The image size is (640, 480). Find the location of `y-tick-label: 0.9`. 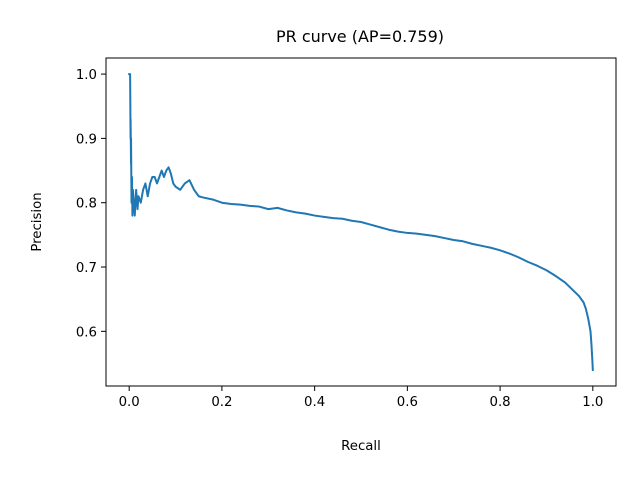

y-tick-label: 0.9 is located at coordinates (86, 139).